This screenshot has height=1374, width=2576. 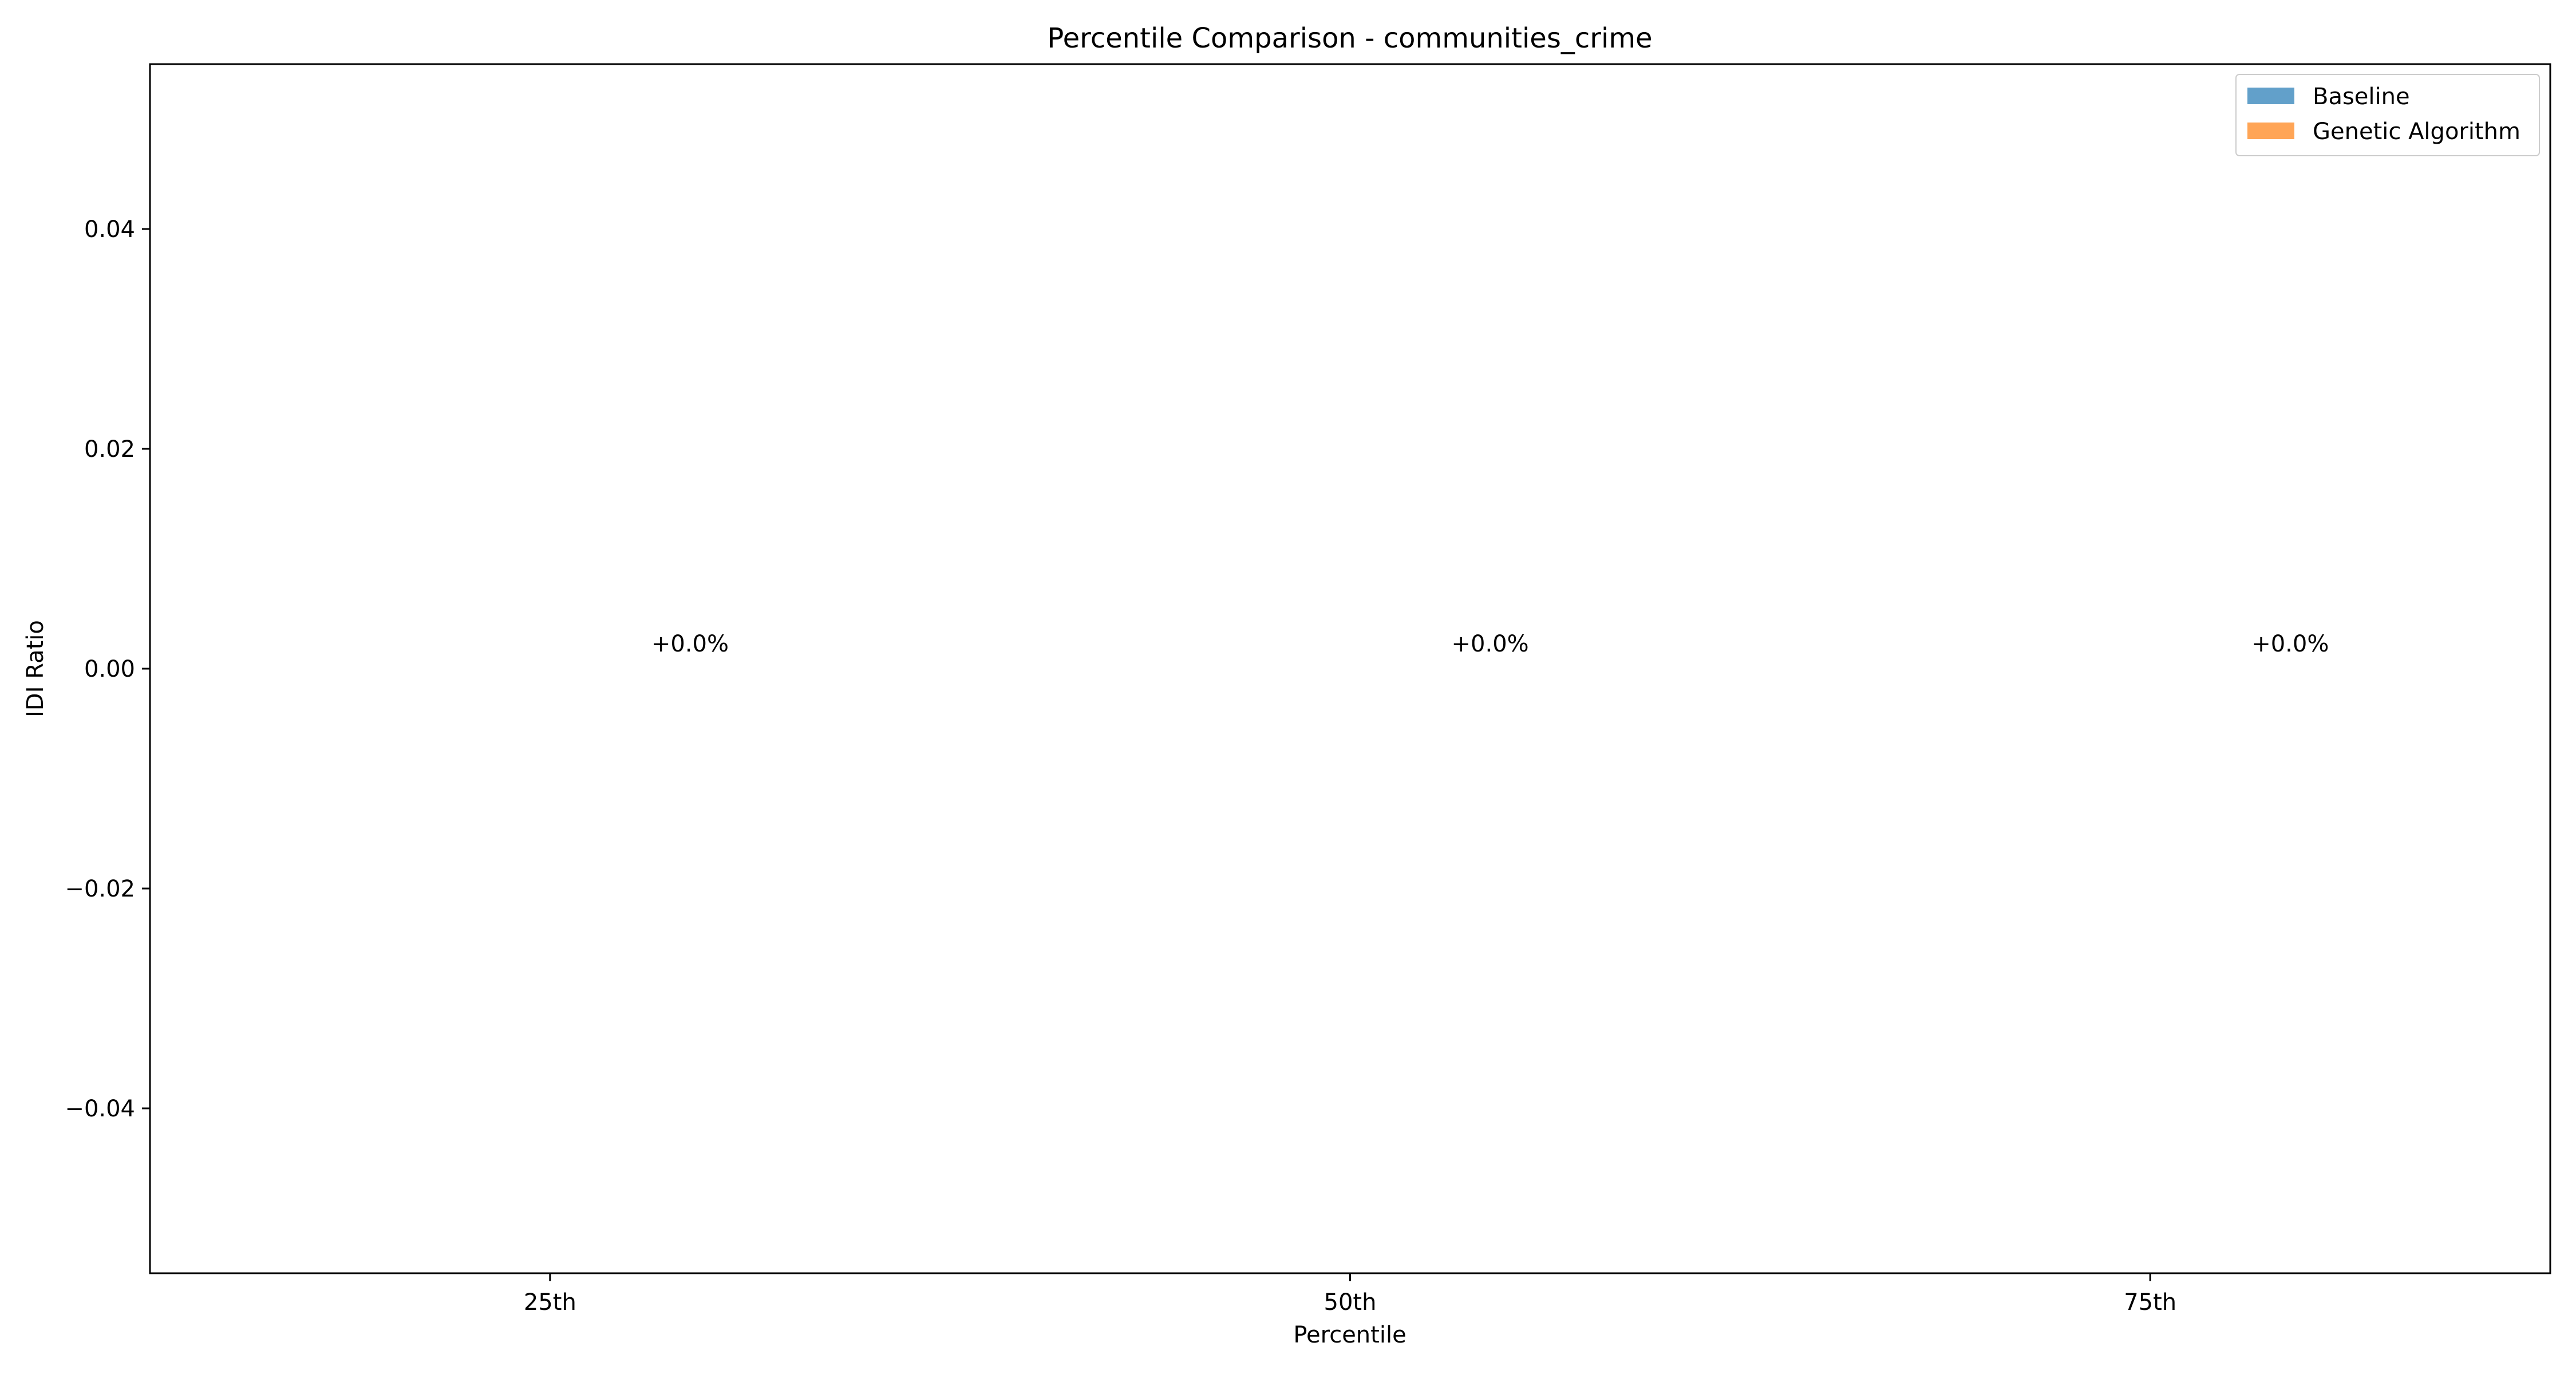 I want to click on bar-annotations: +0.0% +0.0% +0.0%, so click(x=1490, y=644).